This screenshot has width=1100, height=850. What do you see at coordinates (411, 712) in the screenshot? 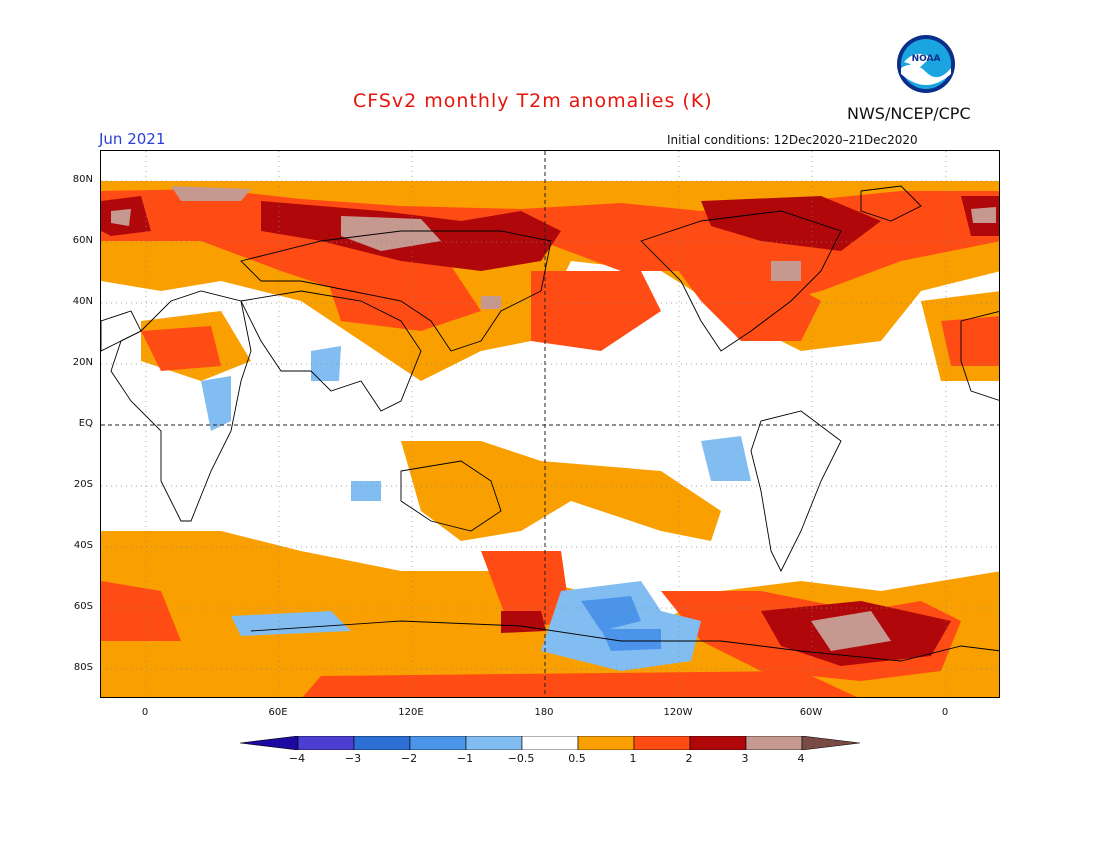
I see `lon-label: 120E` at bounding box center [411, 712].